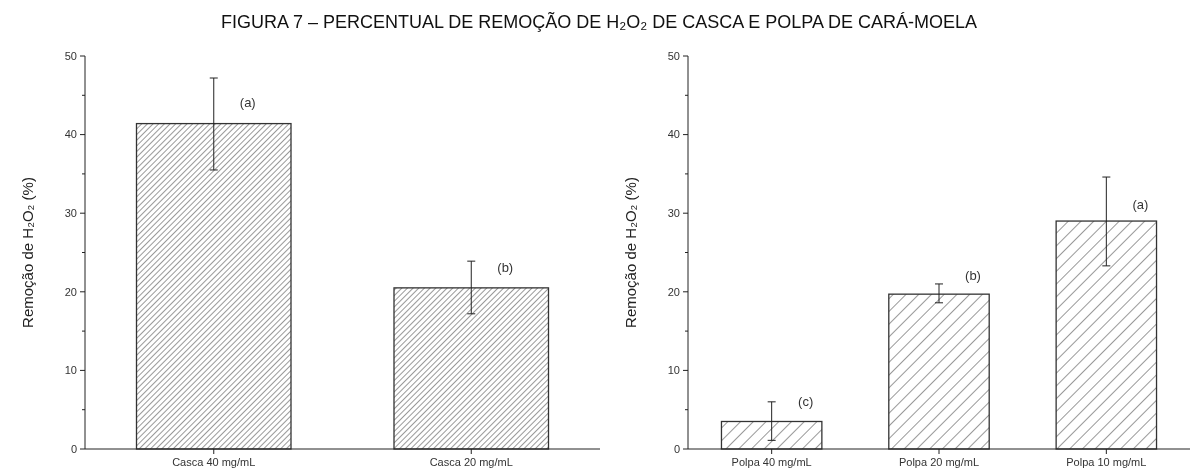 The height and width of the screenshot is (474, 1198). I want to click on x-tick-label: Polpa 10 mg/mL, so click(1106, 462).